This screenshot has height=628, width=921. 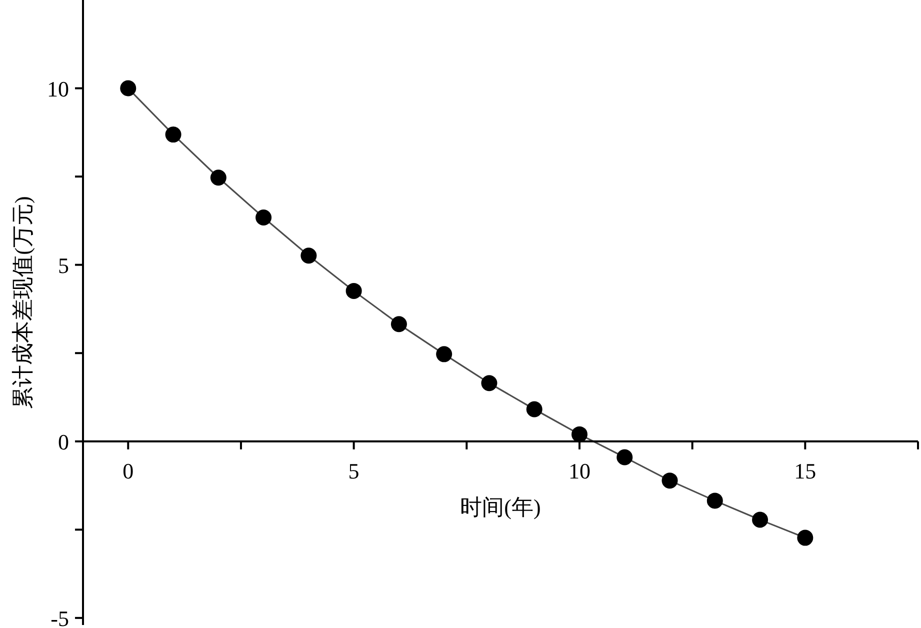 I want to click on y-axis-title: 累计成本差现值(万元), so click(x=22, y=302).